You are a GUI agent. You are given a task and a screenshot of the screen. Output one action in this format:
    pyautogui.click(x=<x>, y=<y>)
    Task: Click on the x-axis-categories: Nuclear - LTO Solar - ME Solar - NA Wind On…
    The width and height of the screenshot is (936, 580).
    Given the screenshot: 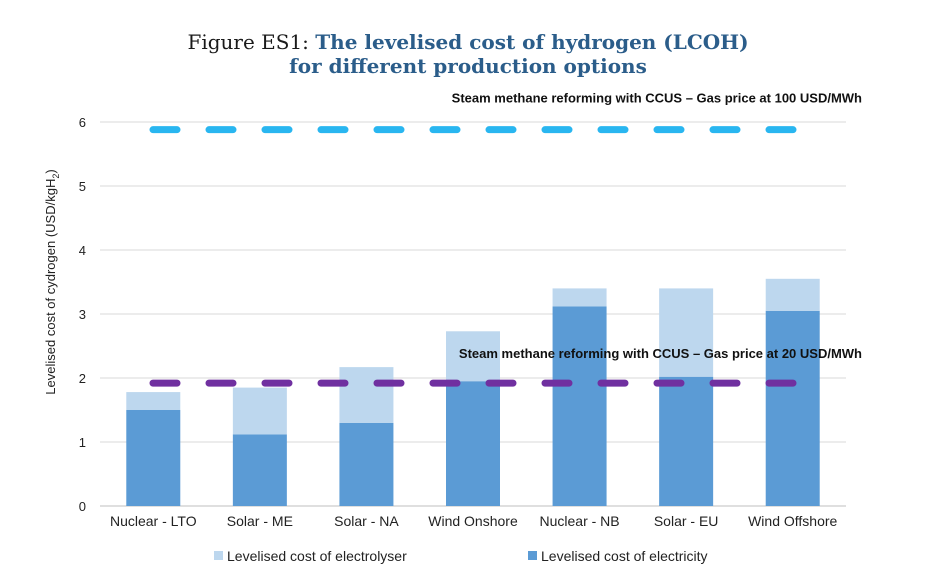 What is the action you would take?
    pyautogui.click(x=474, y=521)
    